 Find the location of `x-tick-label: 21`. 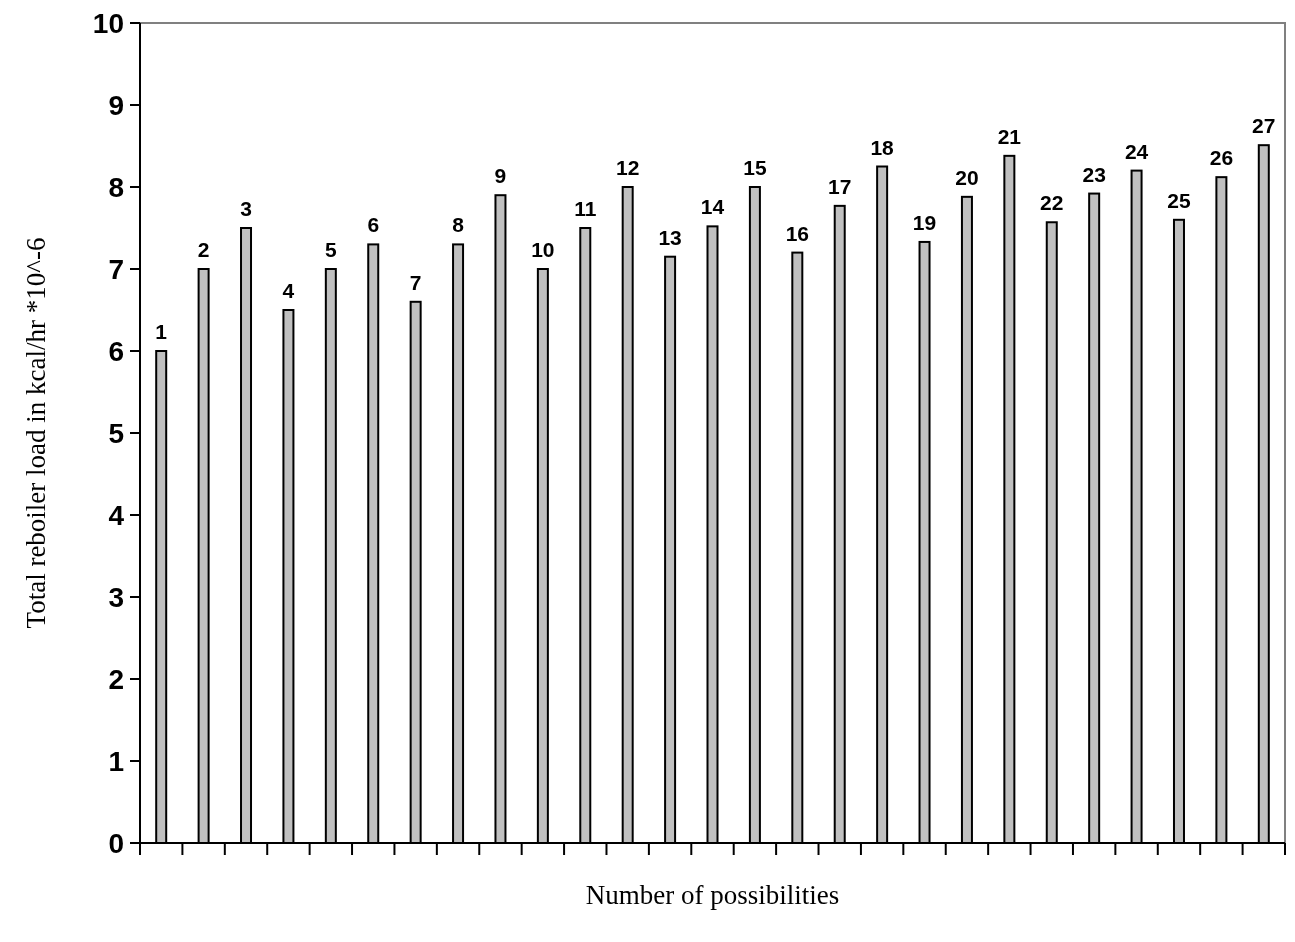

x-tick-label: 21 is located at coordinates (1009, 136).